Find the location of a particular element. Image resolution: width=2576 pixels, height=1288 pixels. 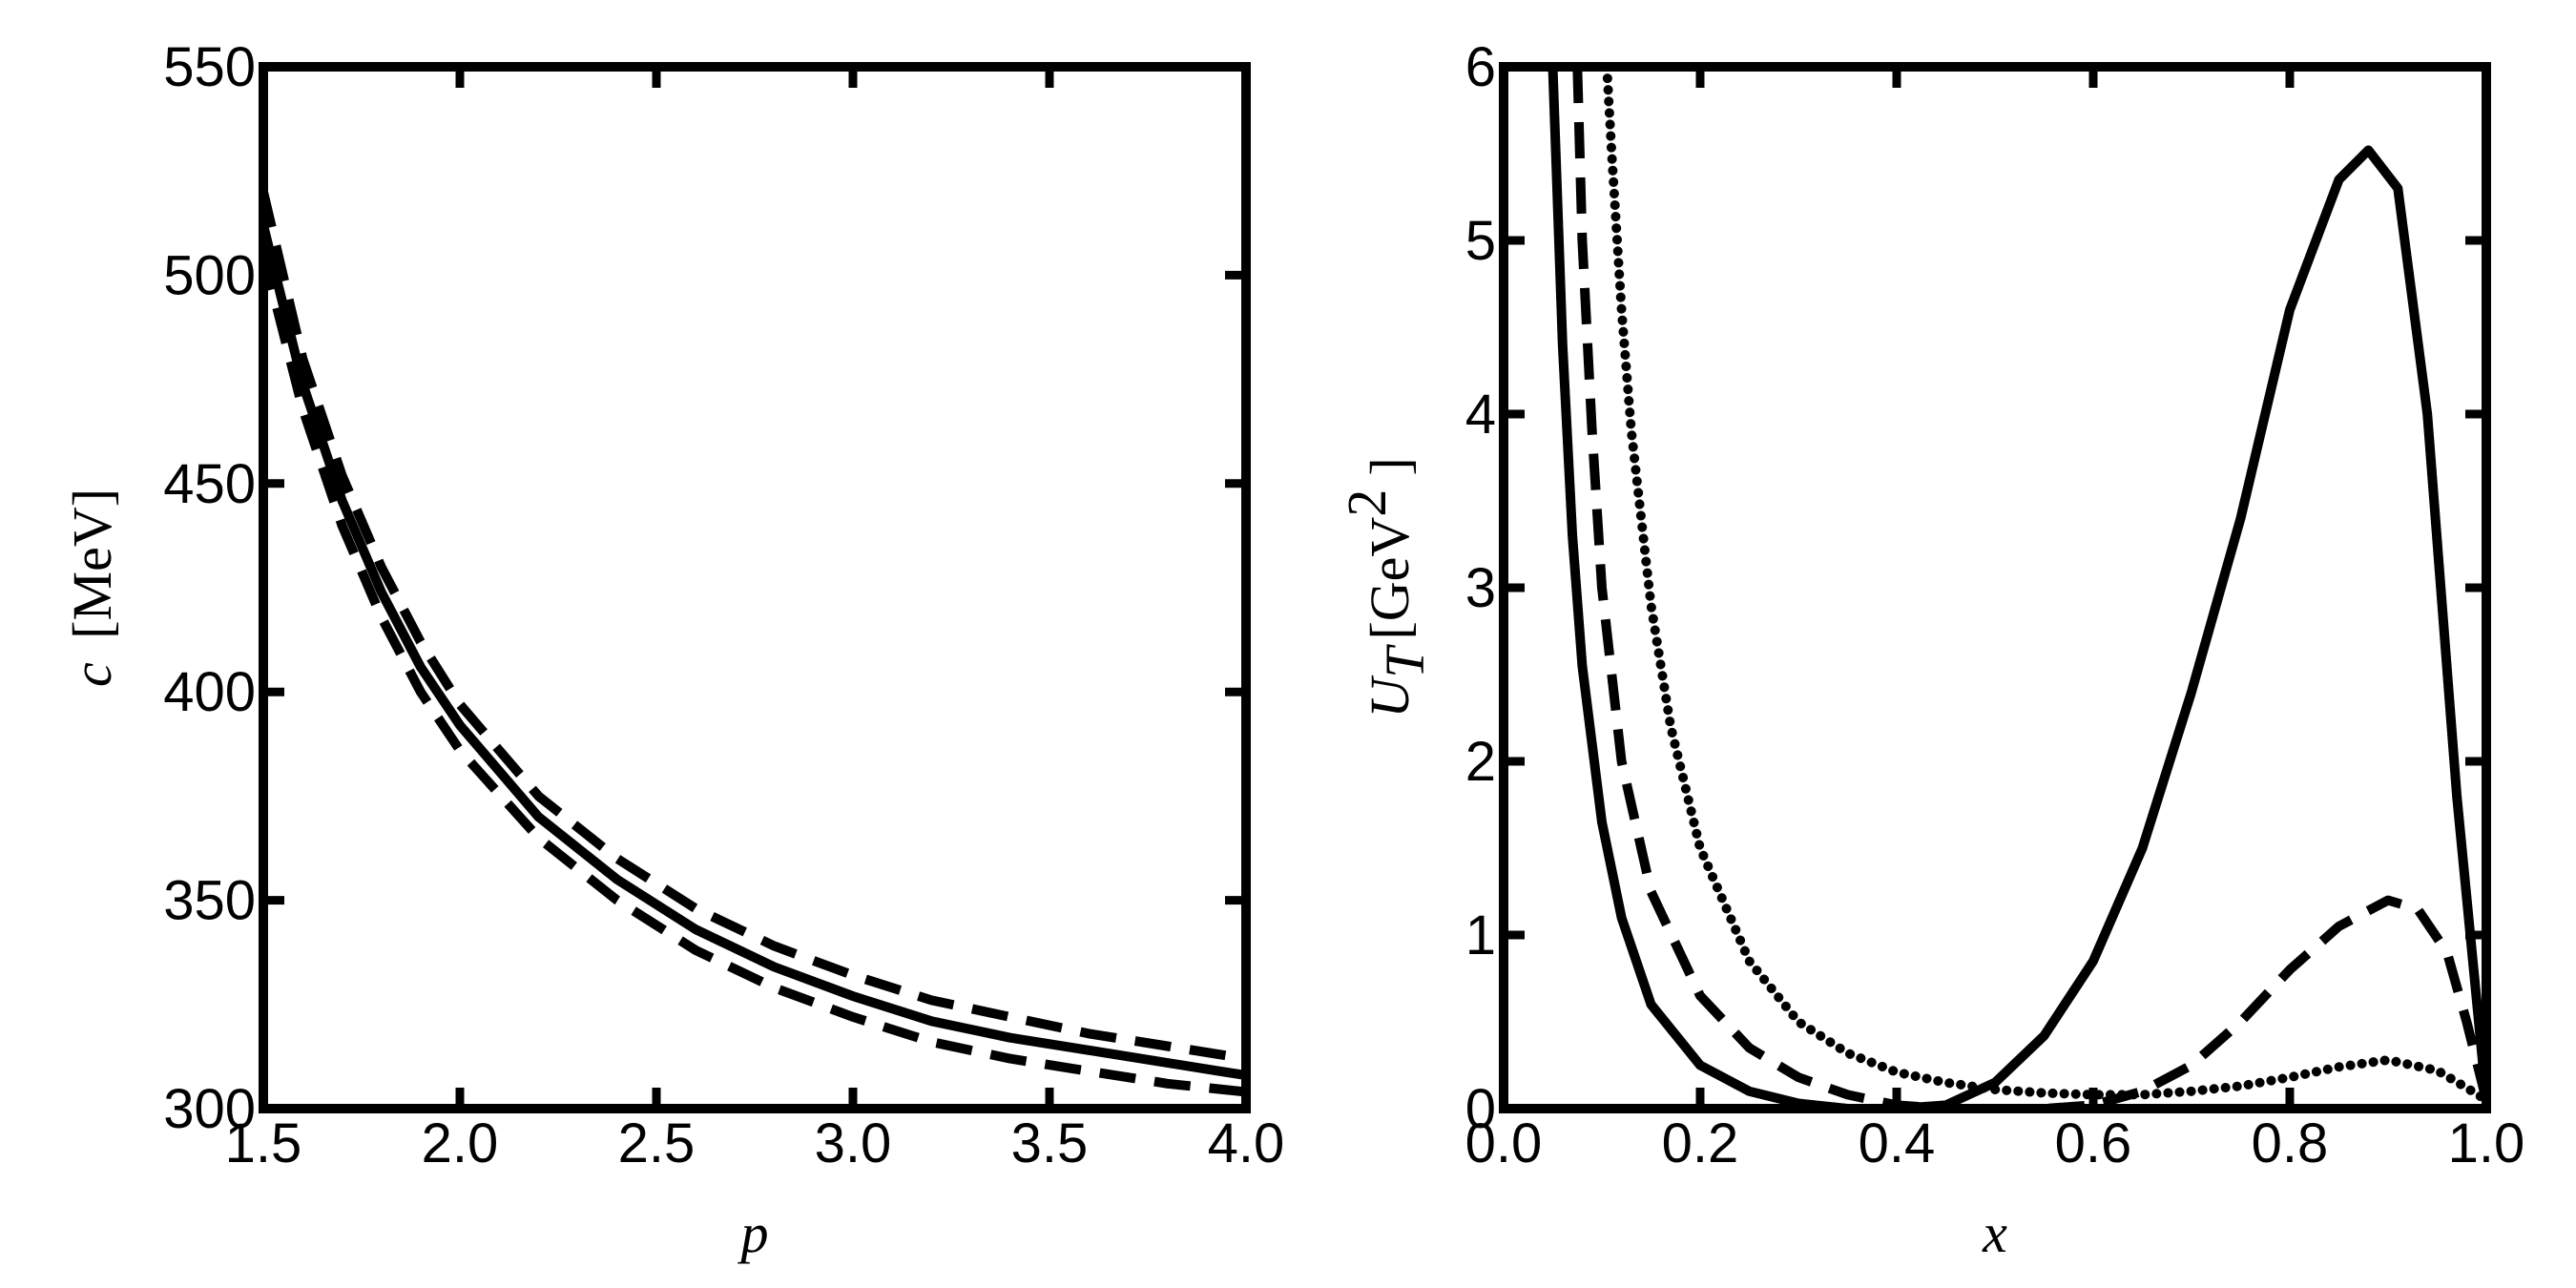

y-axis-symbol: c is located at coordinates (92, 674).